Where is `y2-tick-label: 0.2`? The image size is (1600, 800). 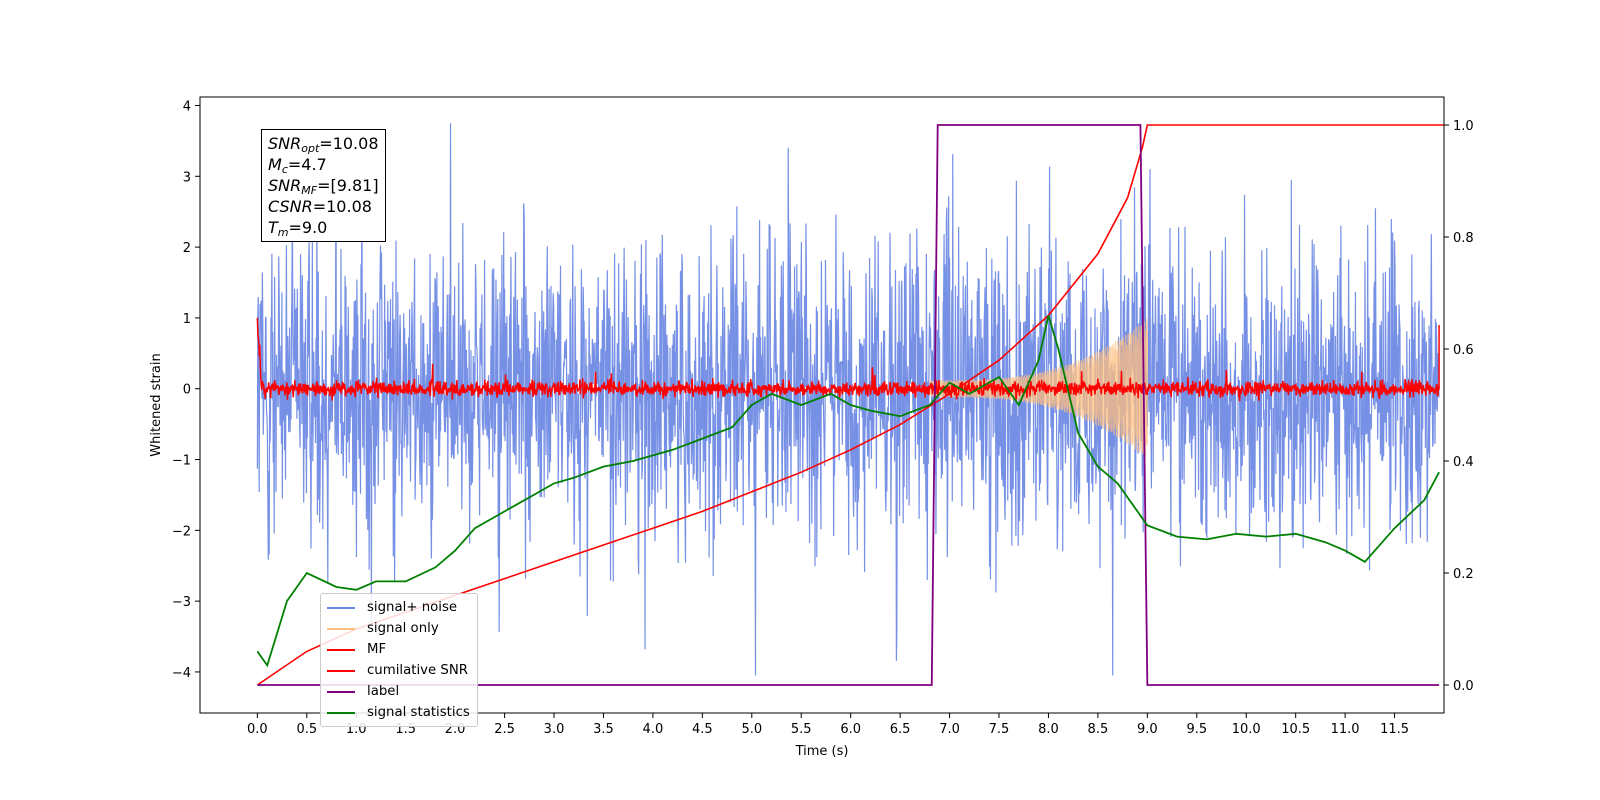 y2-tick-label: 0.2 is located at coordinates (1463, 574).